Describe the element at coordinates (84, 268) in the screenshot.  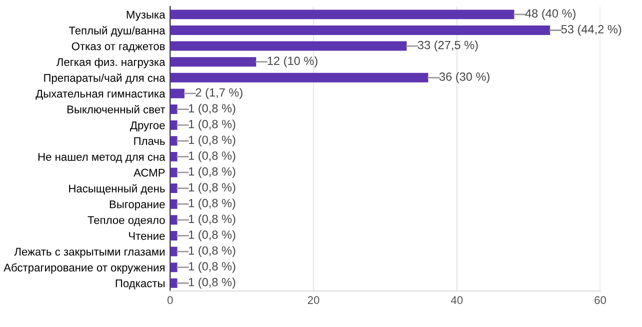
I see `y-tick-label: Абстрагирование от окружения` at that location.